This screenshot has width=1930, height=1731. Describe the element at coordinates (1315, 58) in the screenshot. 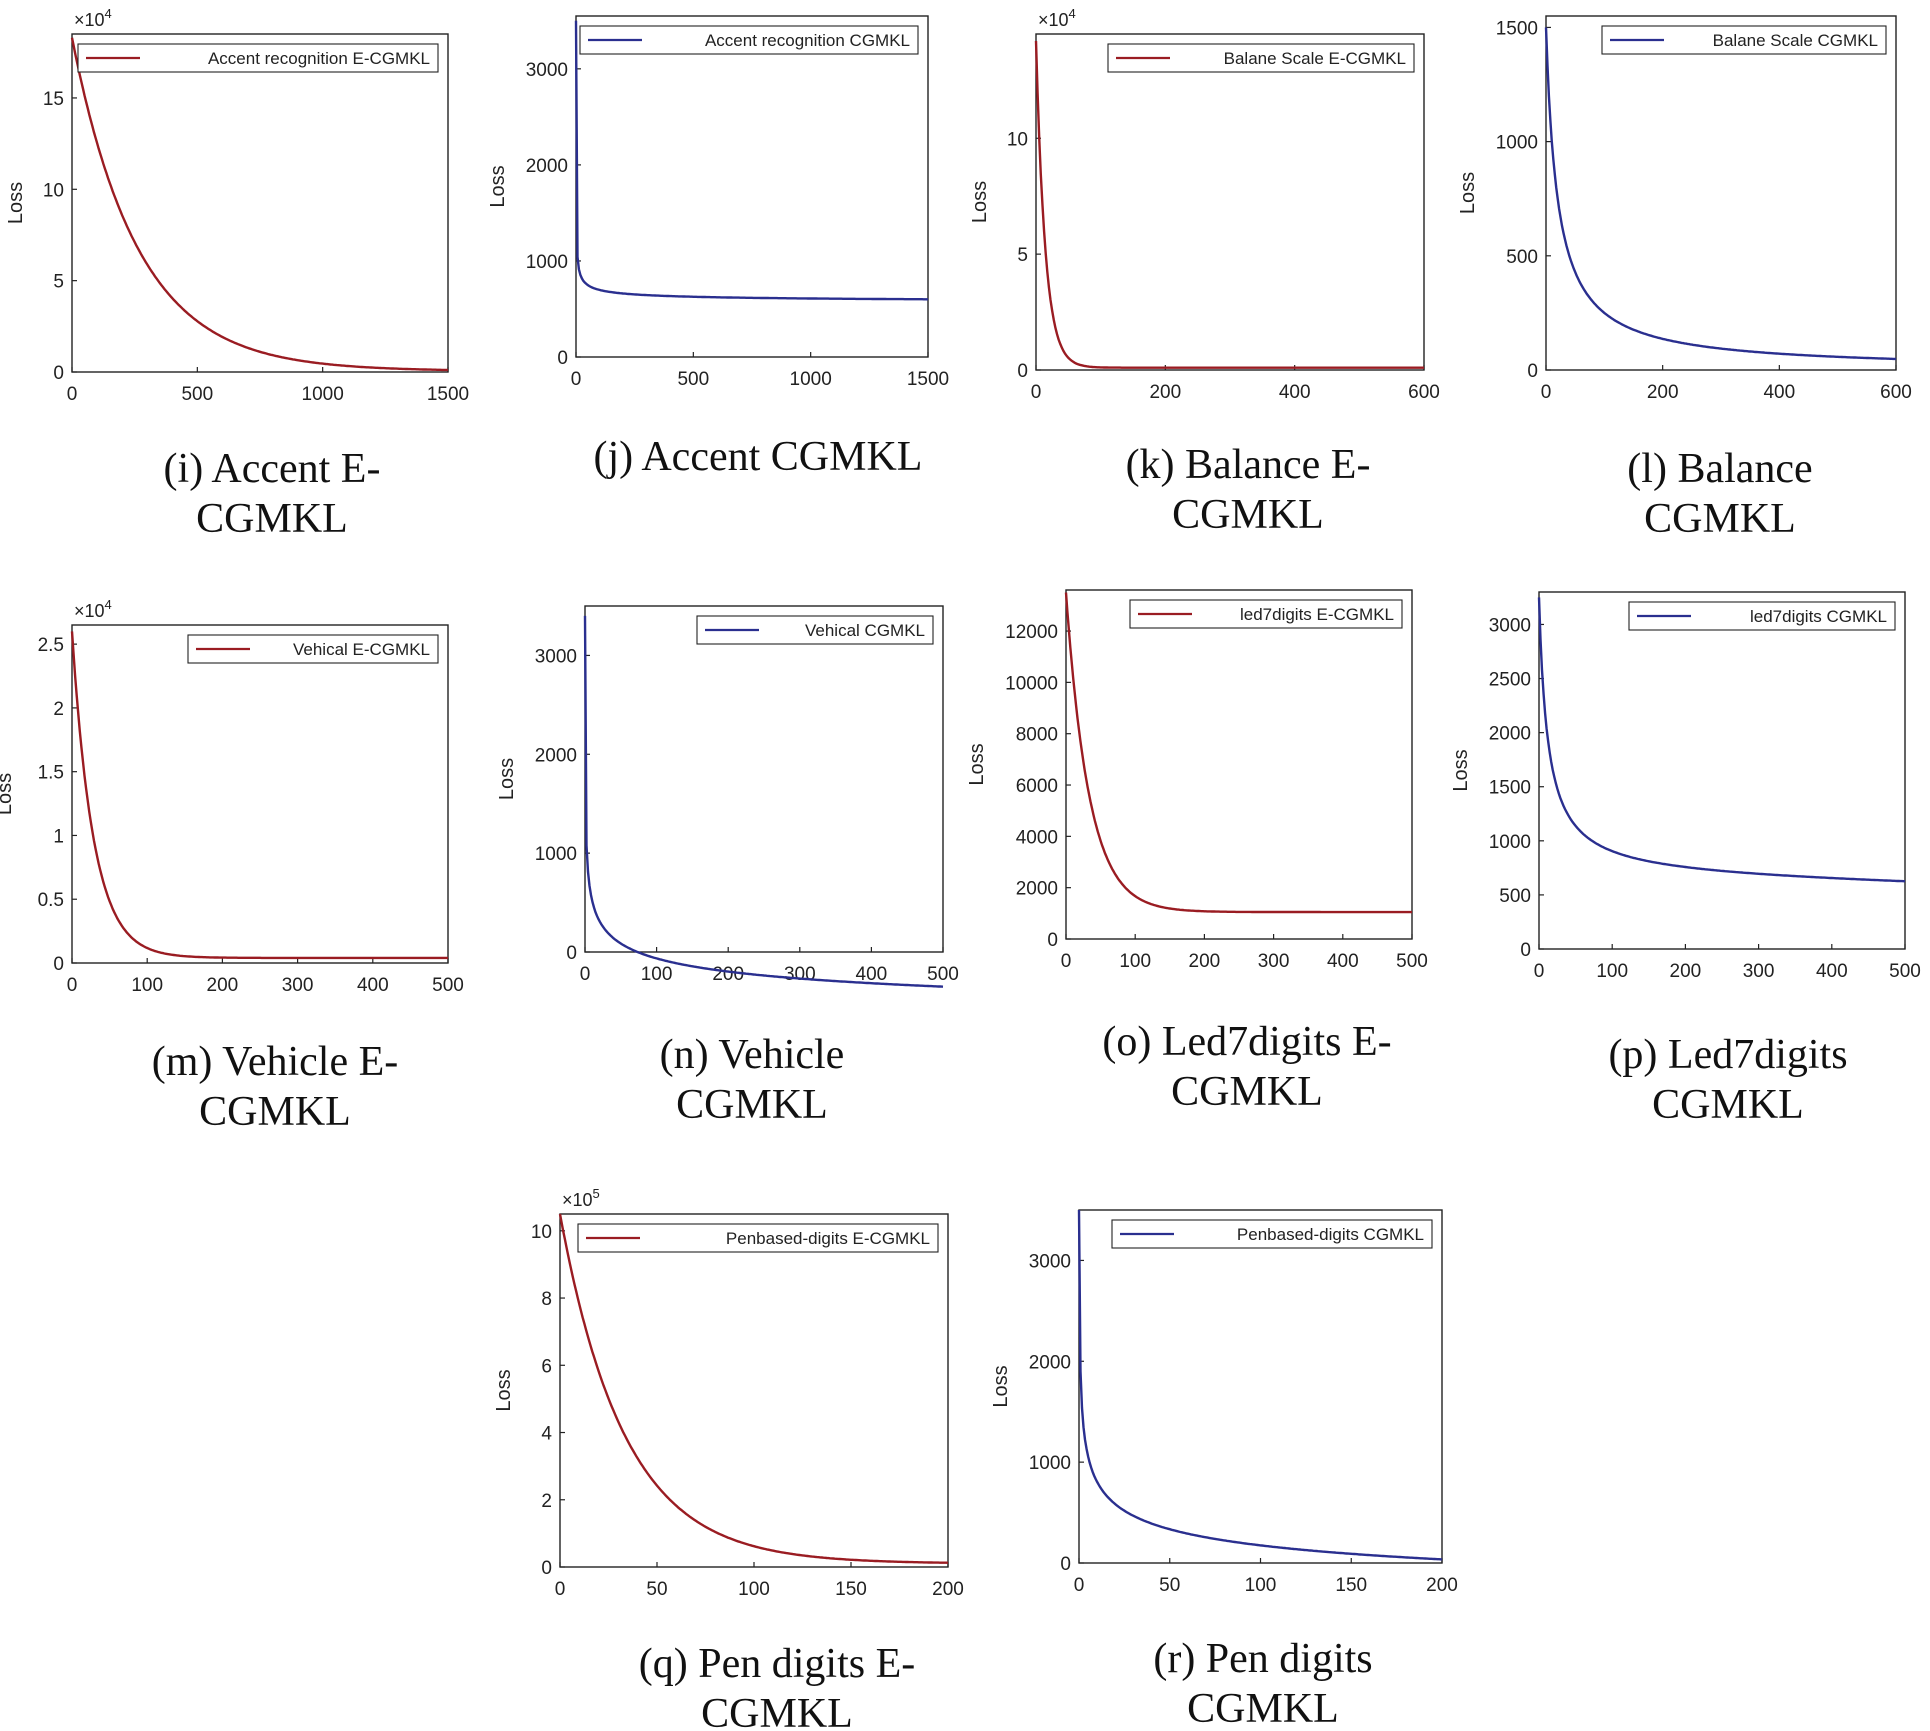

I see `legend-label: Balane Scale E-CGMKL` at that location.